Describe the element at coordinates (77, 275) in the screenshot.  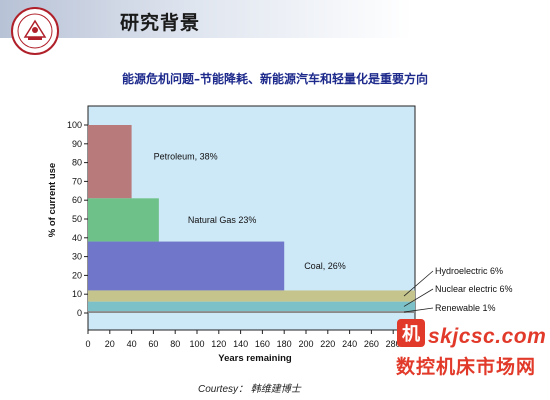
I see `y-tick-label: 20` at that location.